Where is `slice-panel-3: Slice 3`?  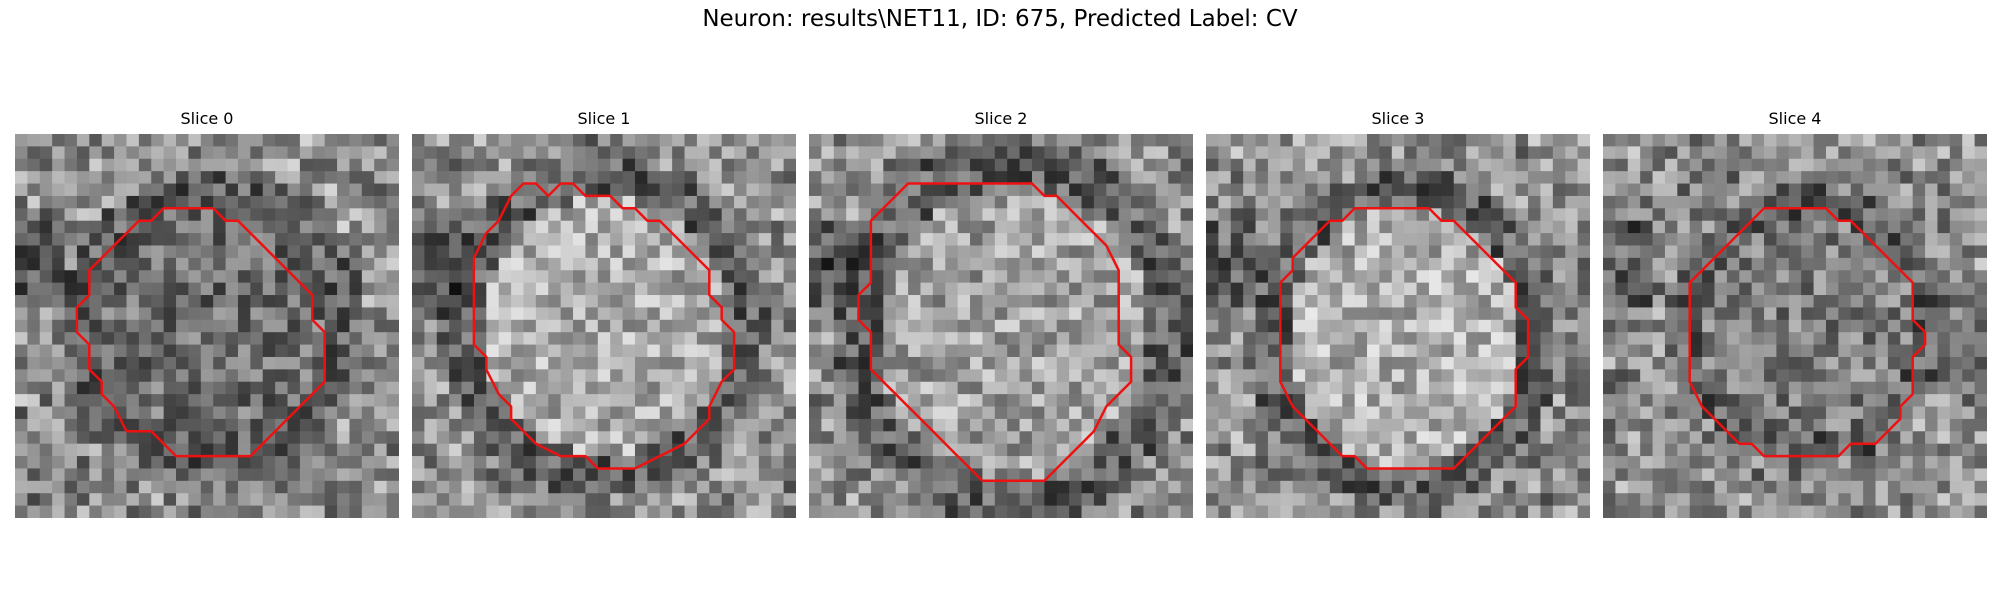
slice-panel-3: Slice 3 is located at coordinates (1398, 313).